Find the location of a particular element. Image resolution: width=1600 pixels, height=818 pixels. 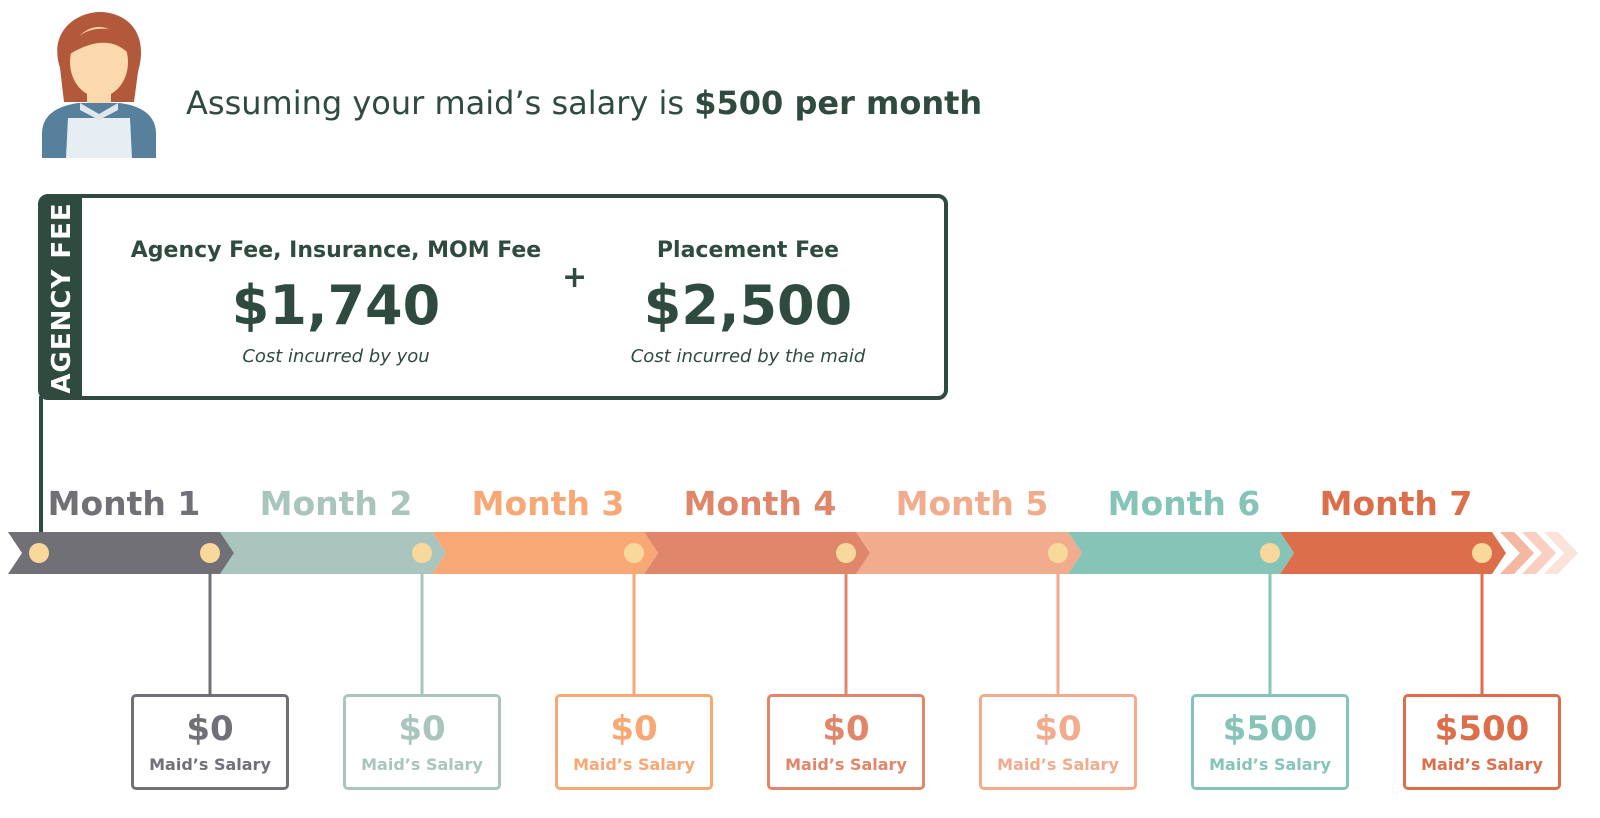

month-label-4: Month 4 is located at coordinates (760, 503).